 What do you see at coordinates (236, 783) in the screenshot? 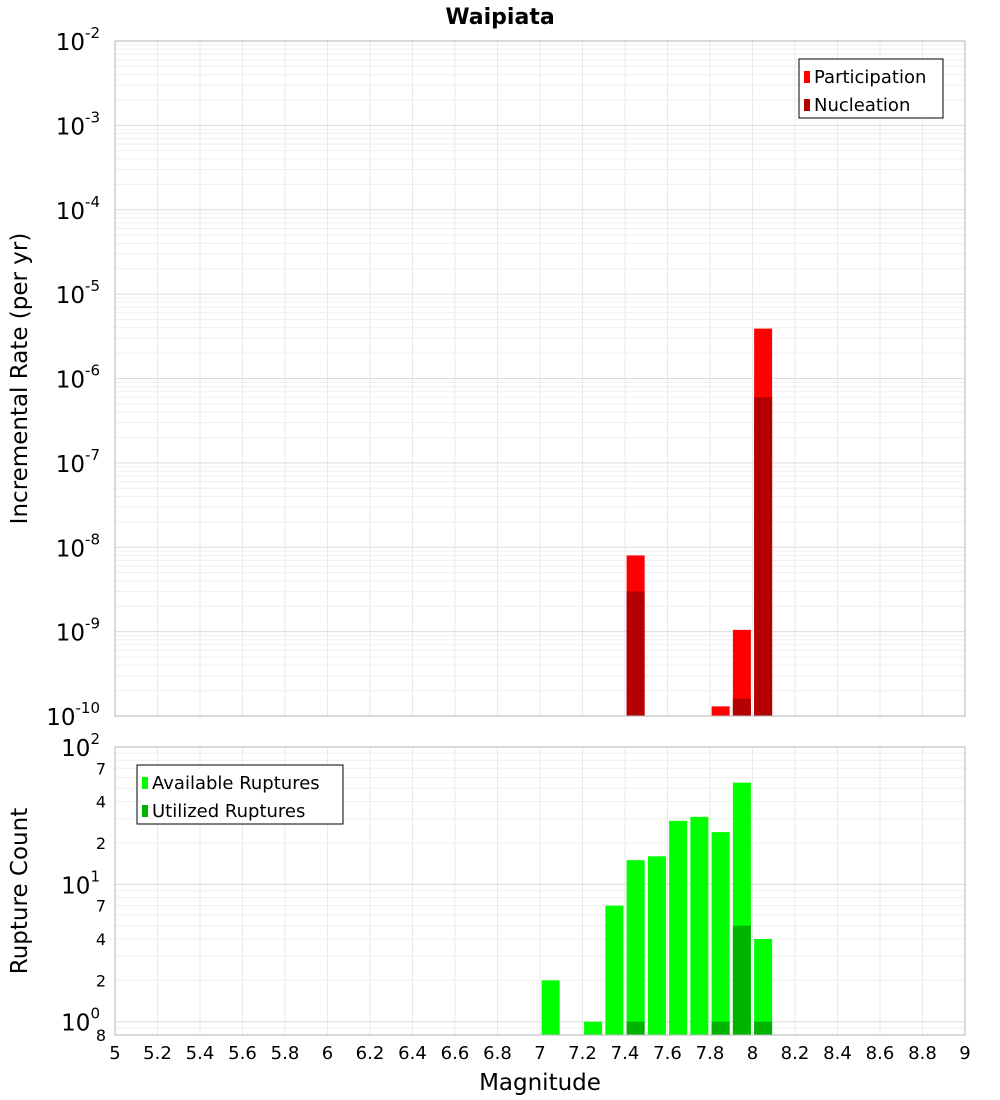
I see `legend-label: Available Ruptures` at bounding box center [236, 783].